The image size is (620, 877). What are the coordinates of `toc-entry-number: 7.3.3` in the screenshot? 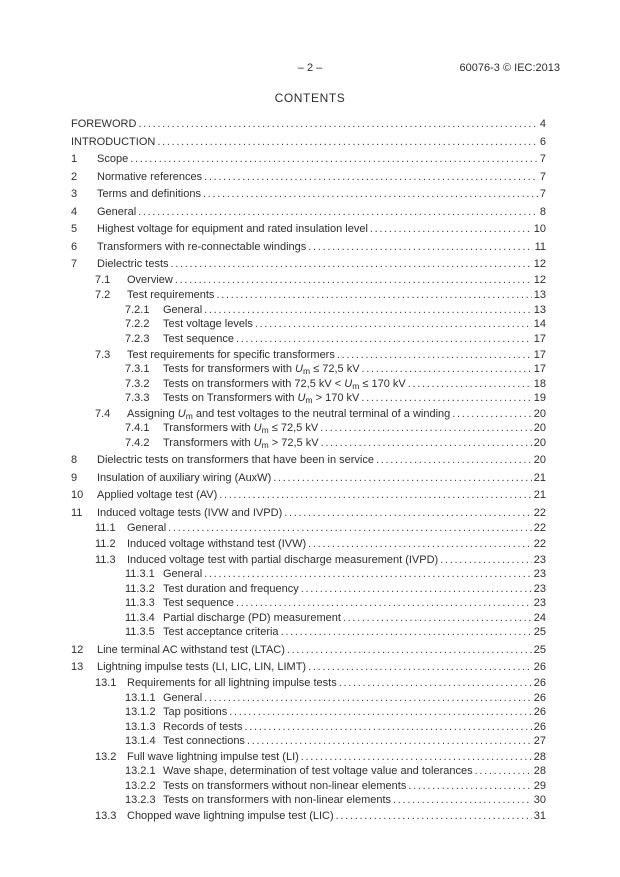 It's located at (137, 398).